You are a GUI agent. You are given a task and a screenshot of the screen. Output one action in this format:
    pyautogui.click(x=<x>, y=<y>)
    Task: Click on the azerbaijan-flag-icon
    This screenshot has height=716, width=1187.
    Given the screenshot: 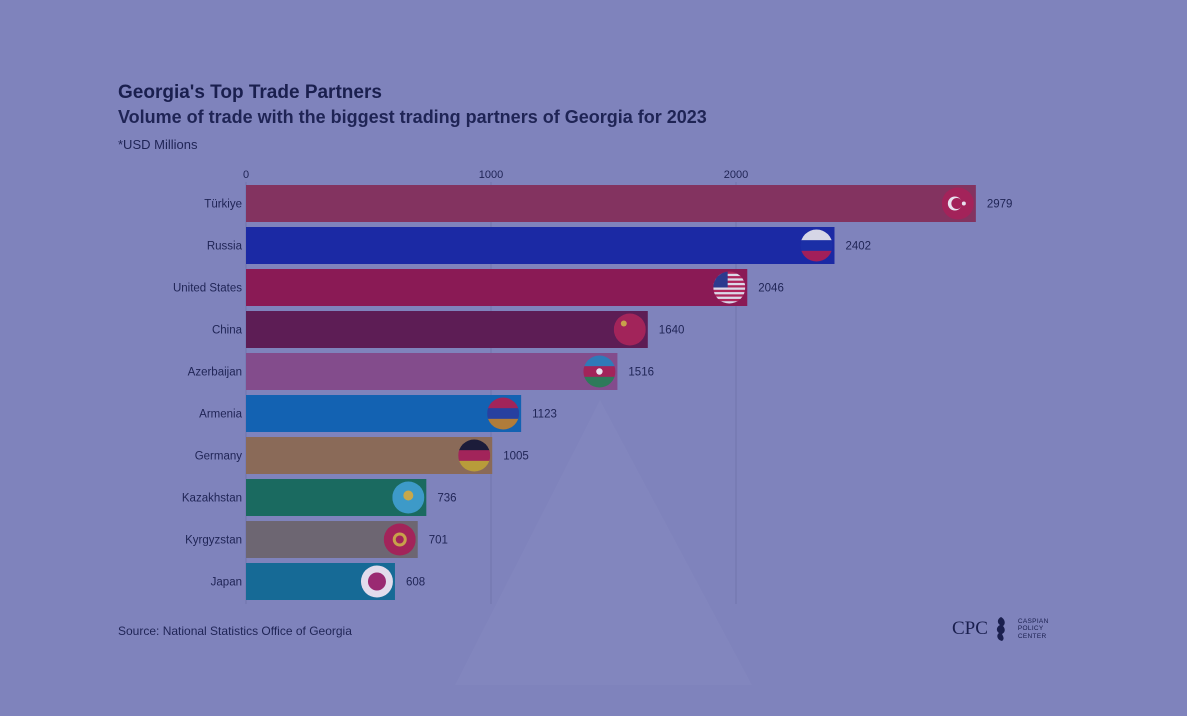 What is the action you would take?
    pyautogui.click(x=599, y=371)
    